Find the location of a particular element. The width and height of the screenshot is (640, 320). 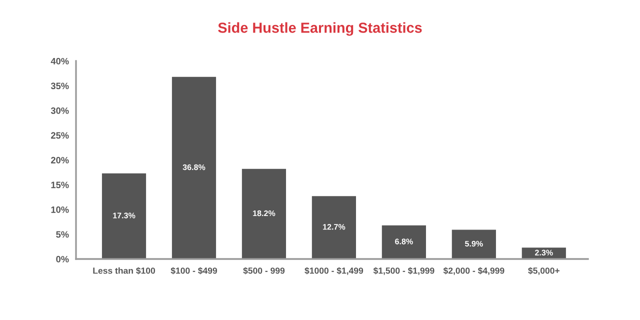

data-label: 5.9% is located at coordinates (473, 243).